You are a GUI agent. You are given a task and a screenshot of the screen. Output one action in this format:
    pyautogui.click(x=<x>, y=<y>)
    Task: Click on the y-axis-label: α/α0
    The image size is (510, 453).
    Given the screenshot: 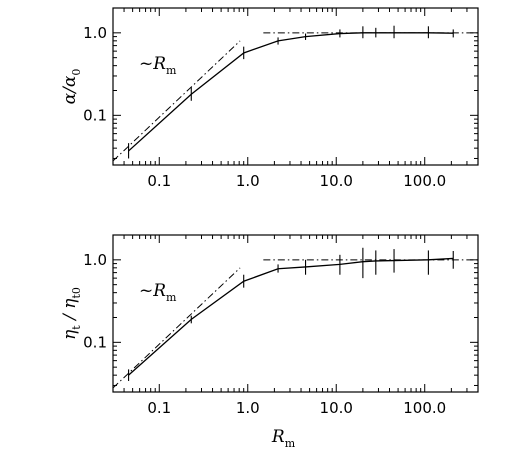 What is the action you would take?
    pyautogui.click(x=71, y=87)
    